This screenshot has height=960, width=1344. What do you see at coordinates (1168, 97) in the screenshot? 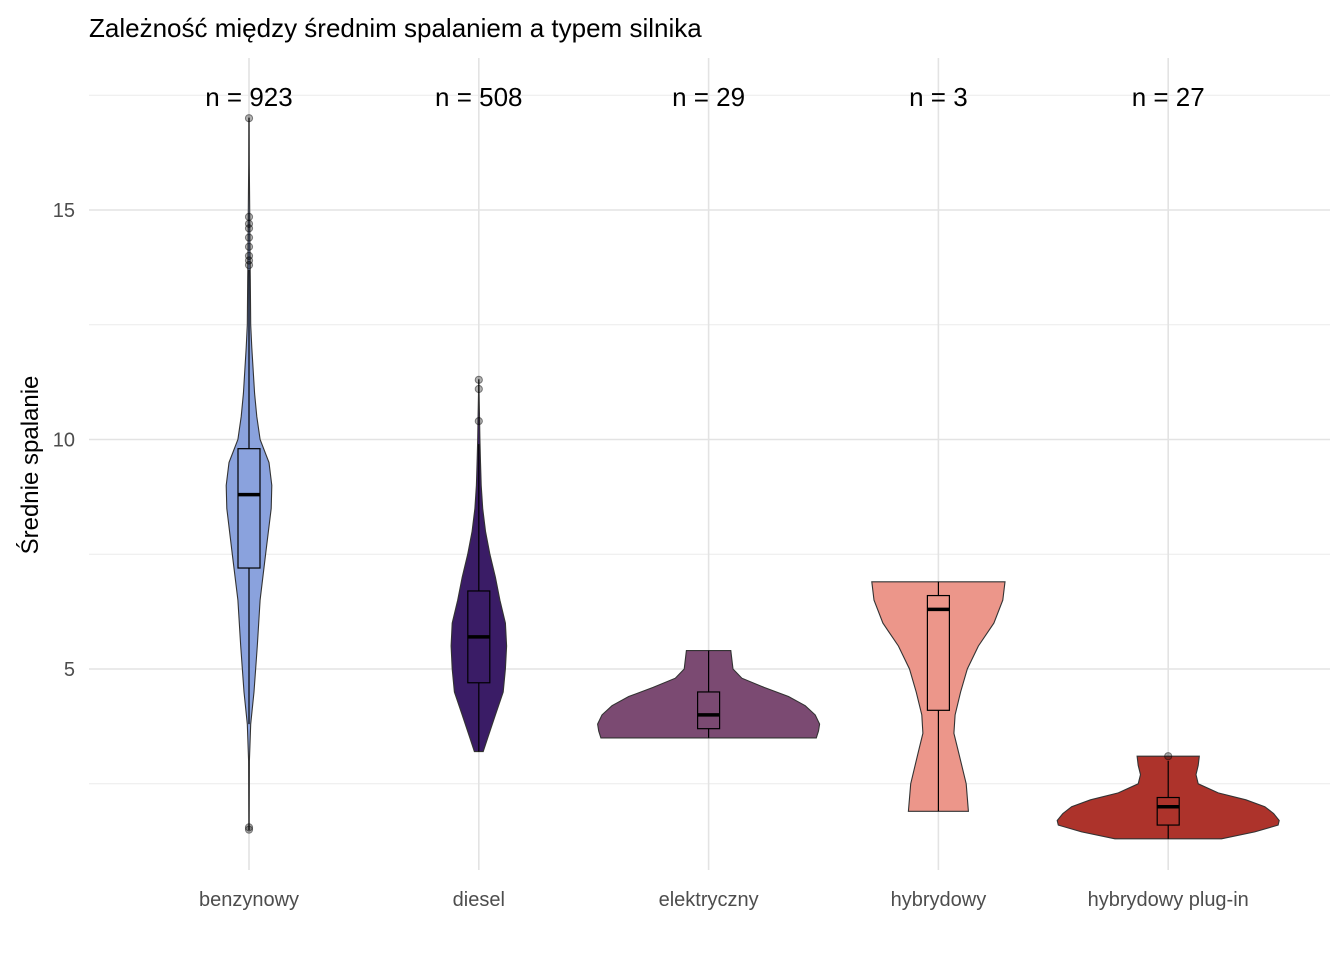
I see `count-label: n = 27` at bounding box center [1168, 97].